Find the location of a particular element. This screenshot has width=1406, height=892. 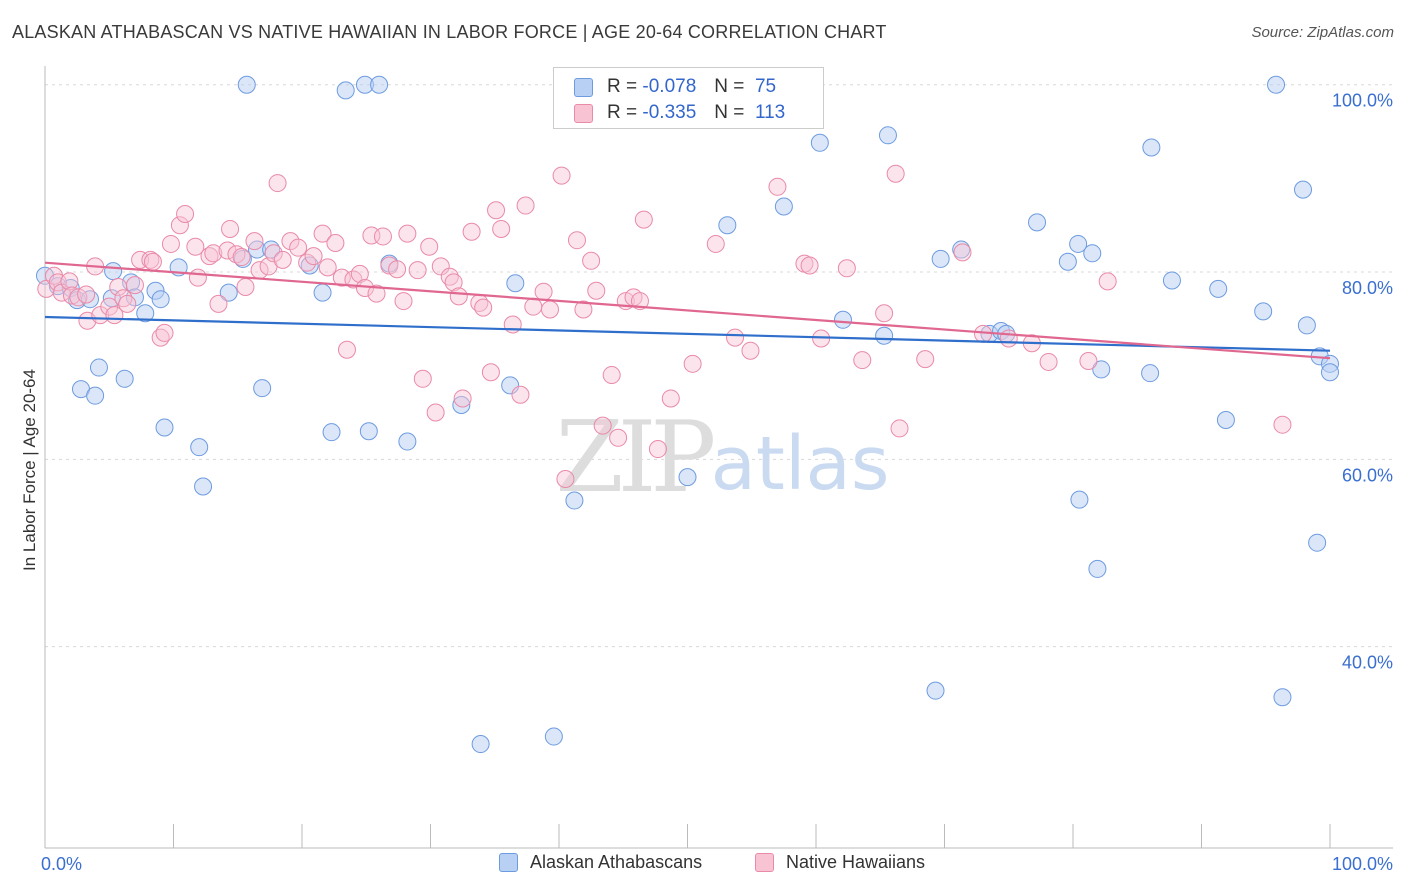

legend-n-label: N = is located at coordinates (729, 112).